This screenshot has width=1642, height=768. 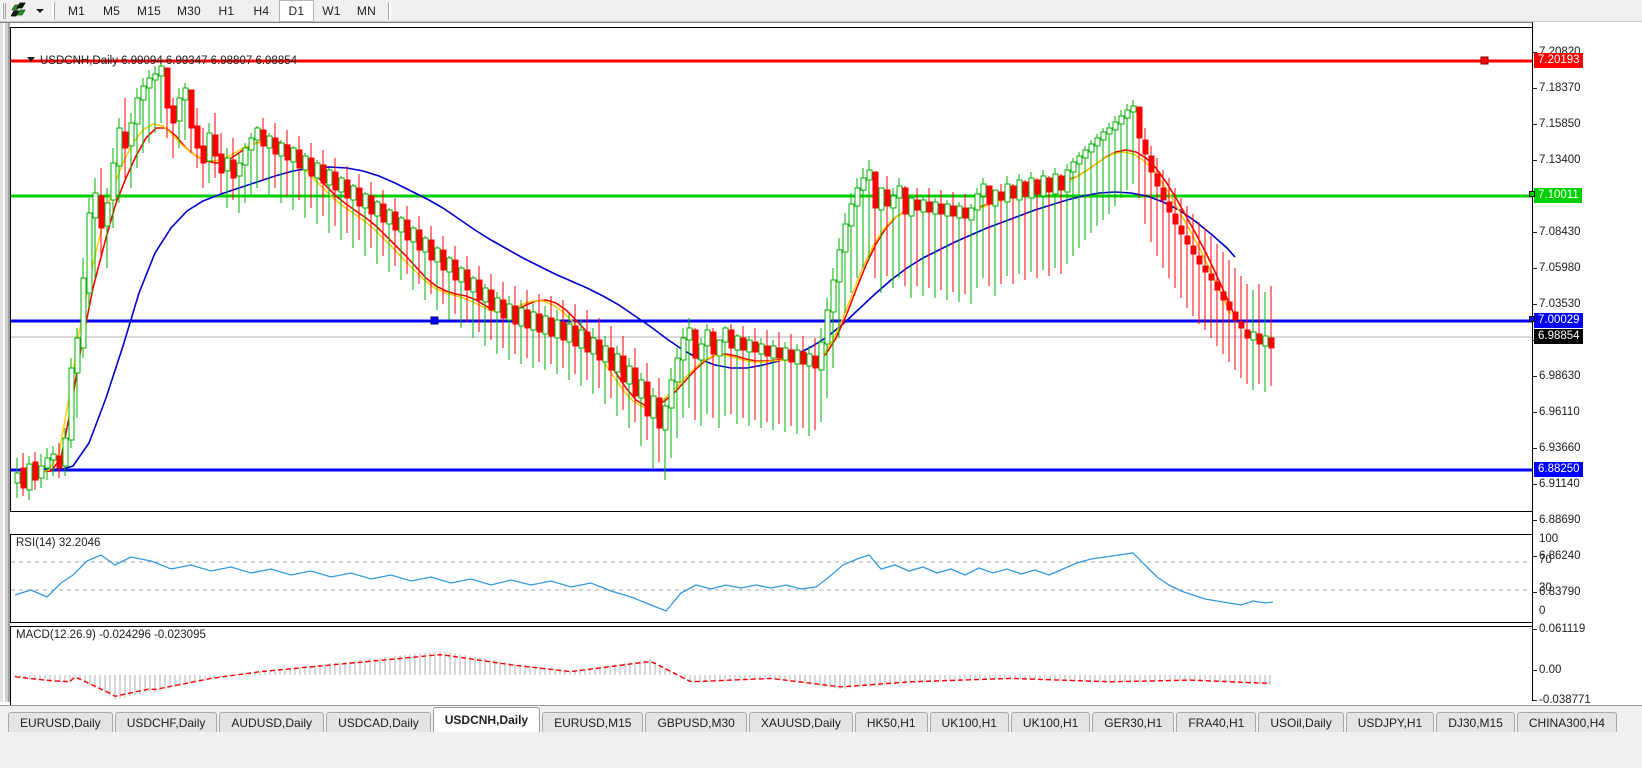 I want to click on timeframe-m30: M30, so click(x=188, y=10).